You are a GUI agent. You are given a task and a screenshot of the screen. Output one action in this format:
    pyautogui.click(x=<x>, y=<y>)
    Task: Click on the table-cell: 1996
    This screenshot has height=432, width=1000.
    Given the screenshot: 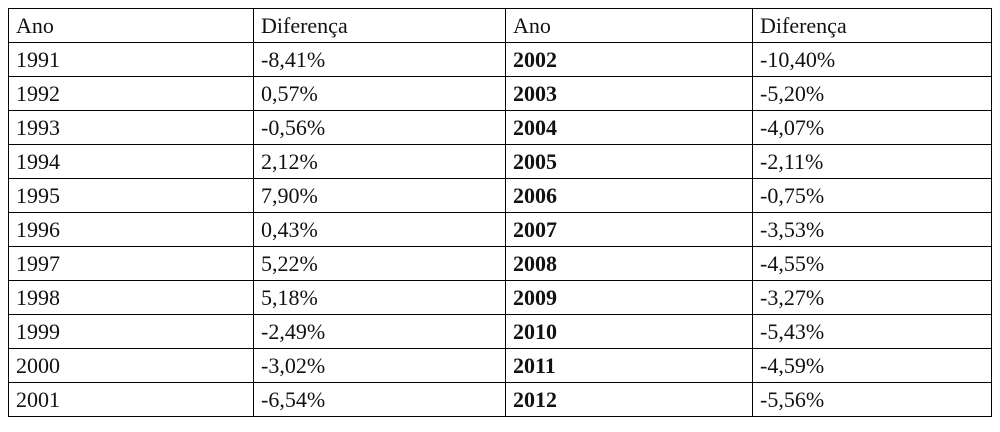 What is the action you would take?
    pyautogui.click(x=131, y=229)
    